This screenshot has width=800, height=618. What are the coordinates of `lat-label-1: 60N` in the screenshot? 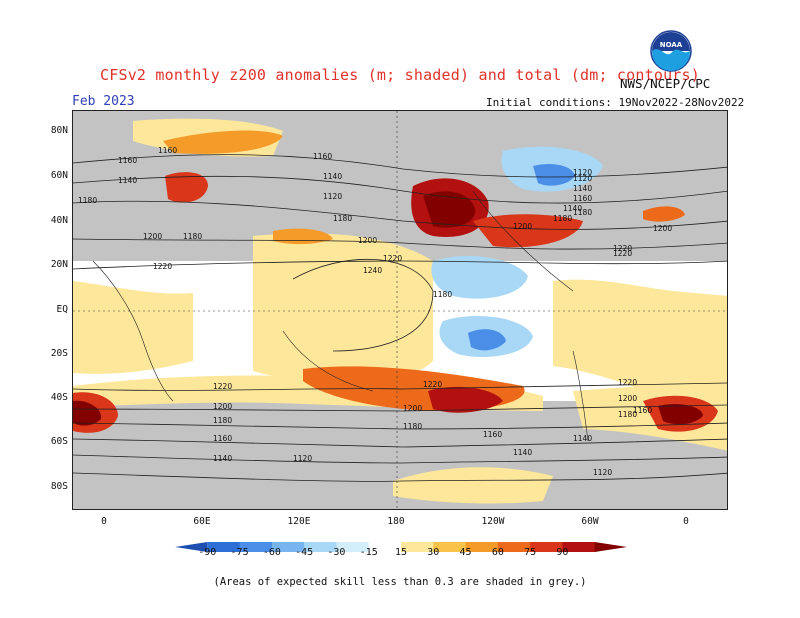 It's located at (59, 175).